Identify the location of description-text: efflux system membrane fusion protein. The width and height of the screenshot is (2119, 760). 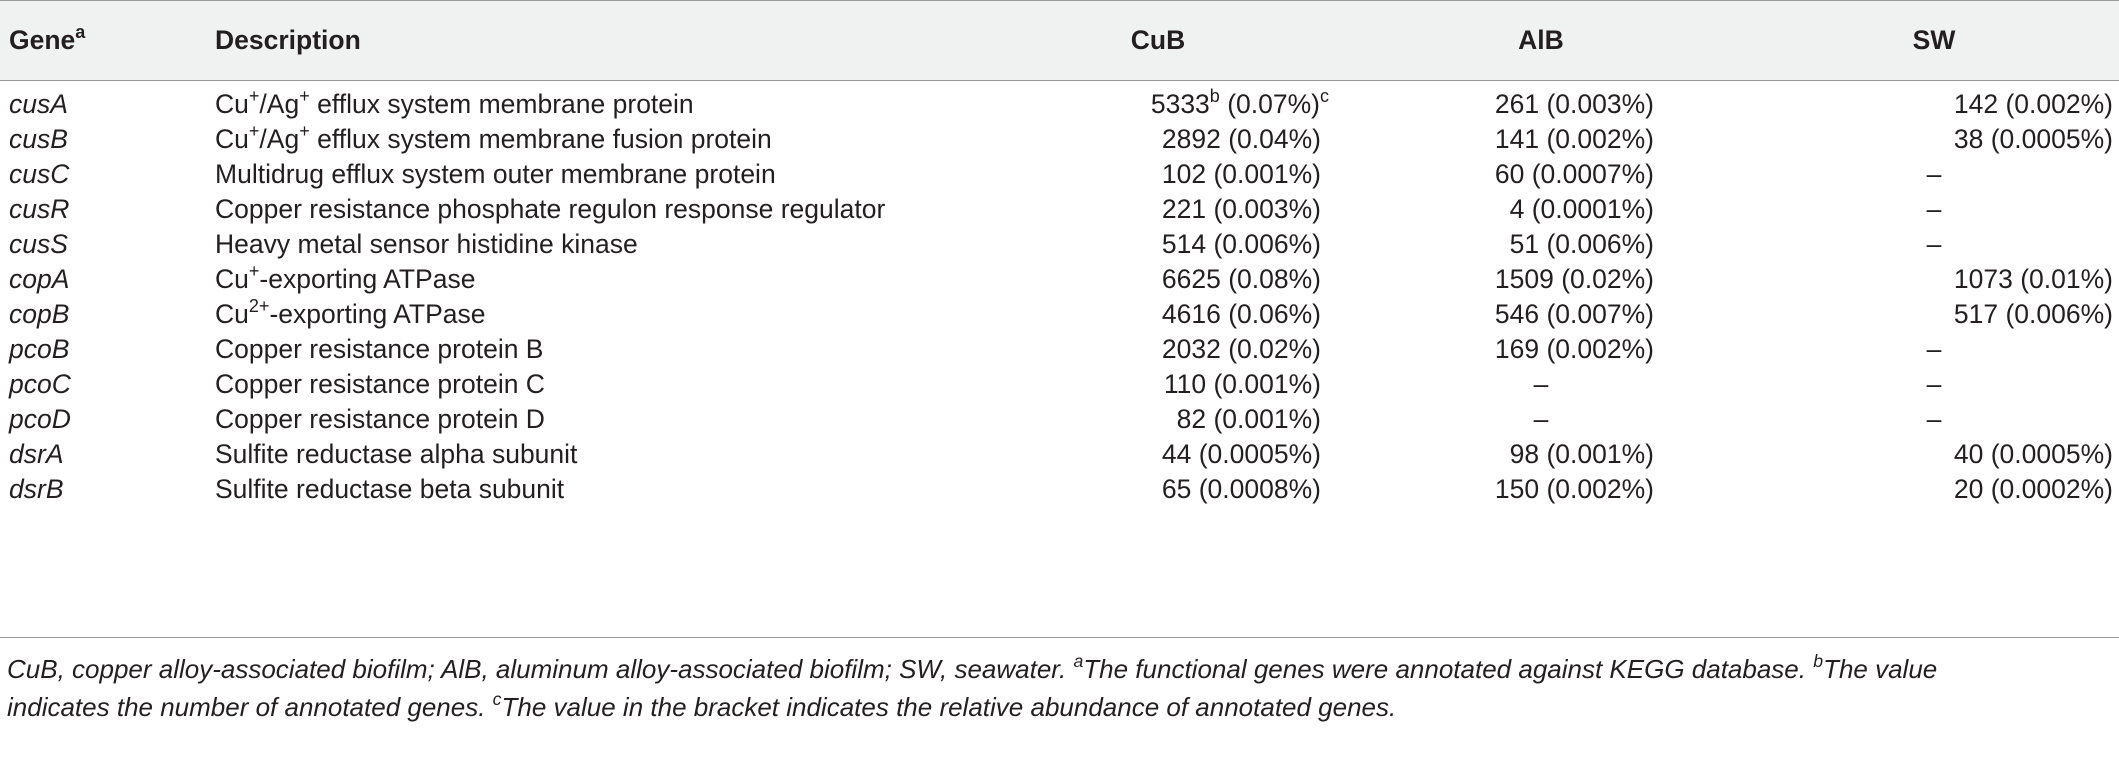
(540, 139).